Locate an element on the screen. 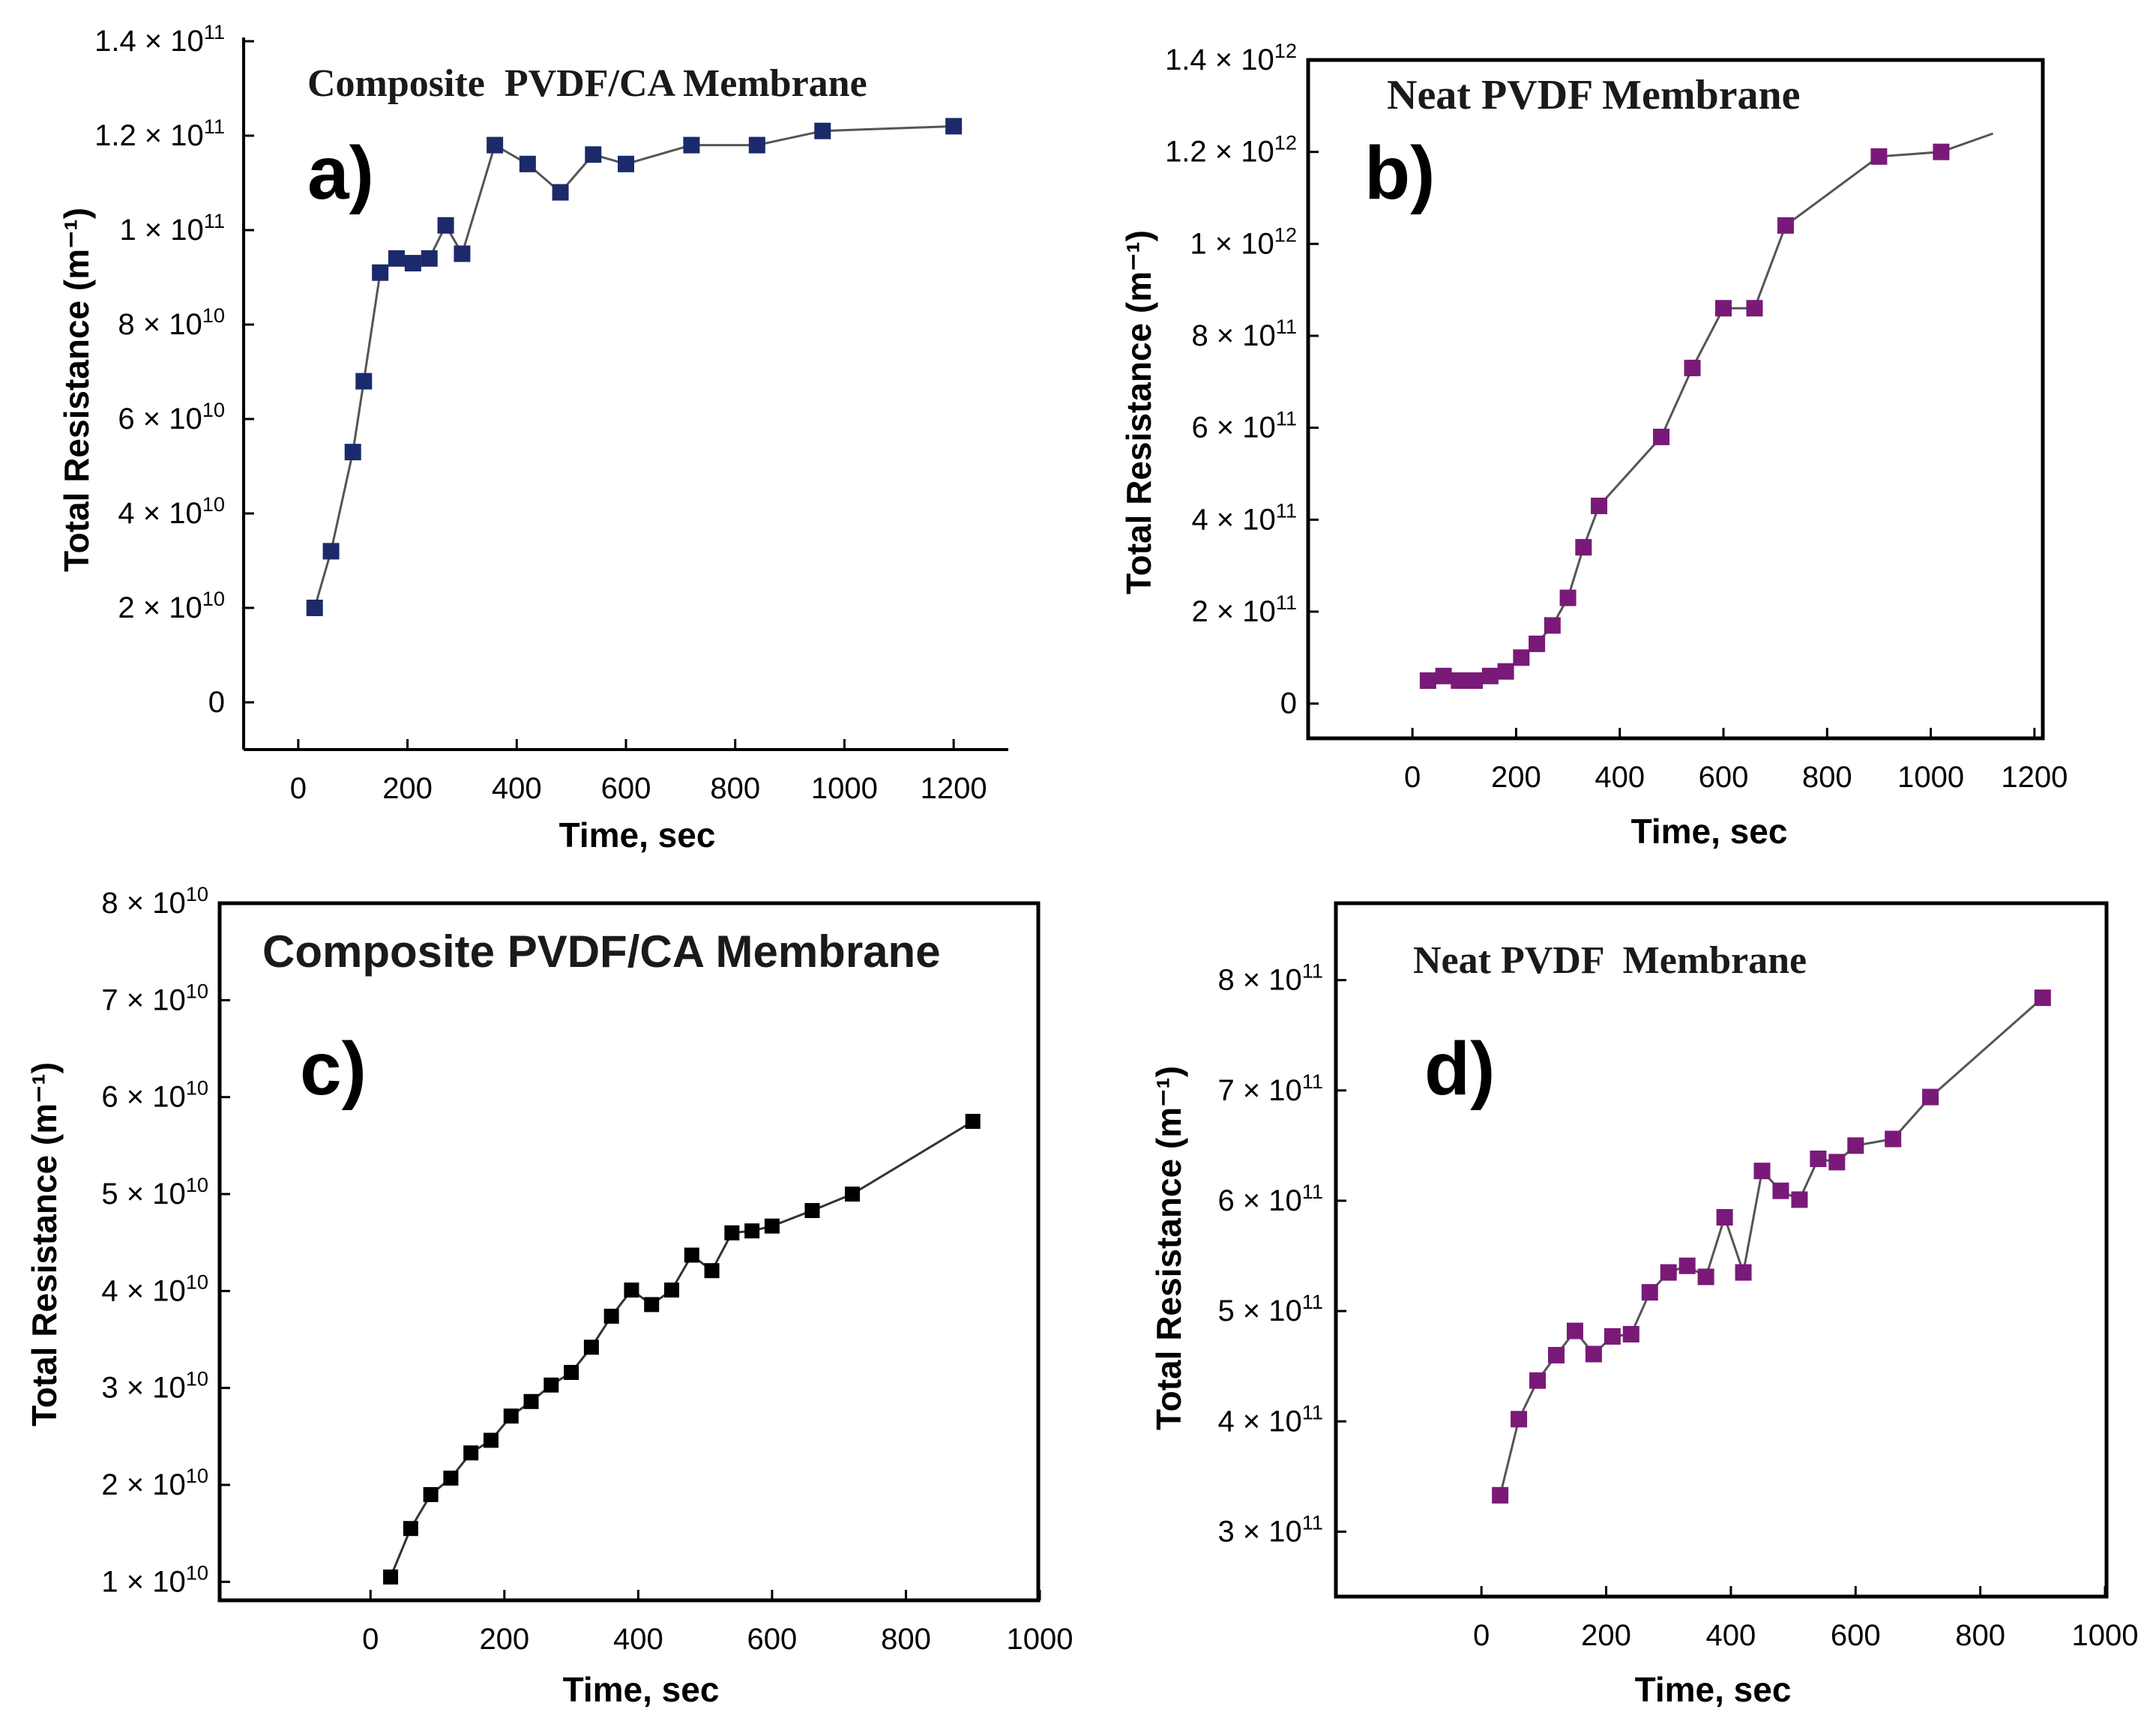 This screenshot has height=1727, width=2156. y-tick-label: 3 × 10¹⁰ is located at coordinates (154, 1386).